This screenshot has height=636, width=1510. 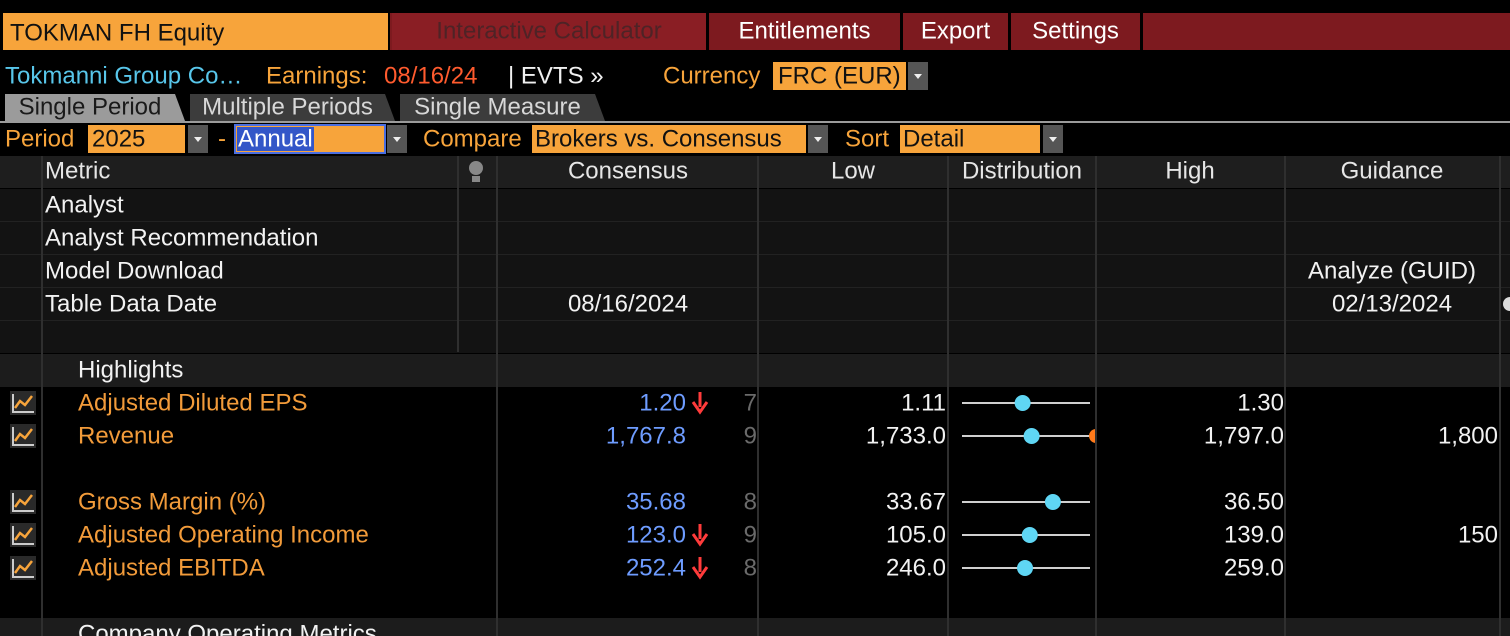 What do you see at coordinates (755, 370) in the screenshot?
I see `section-header-bg` at bounding box center [755, 370].